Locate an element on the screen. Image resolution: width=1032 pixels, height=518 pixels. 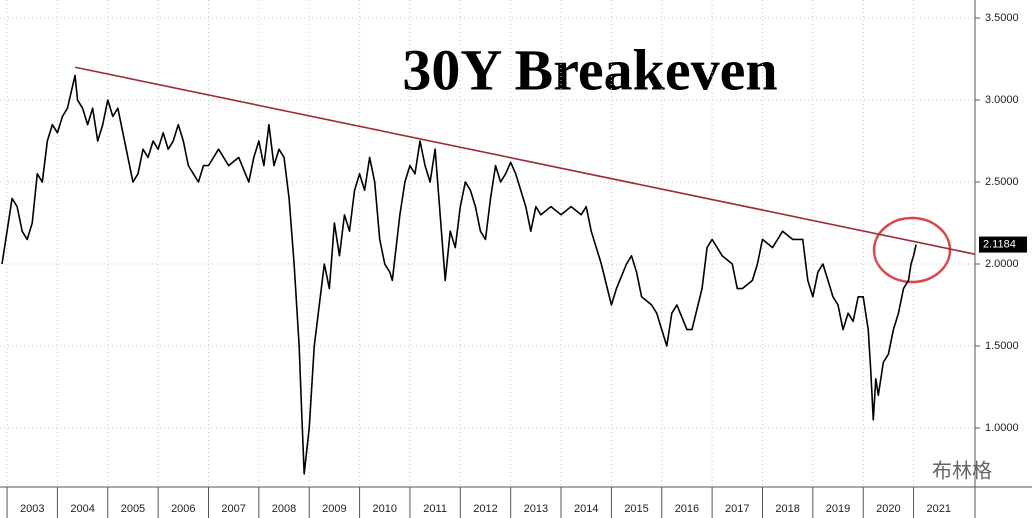
x-tick-label: 2015 is located at coordinates (636, 509).